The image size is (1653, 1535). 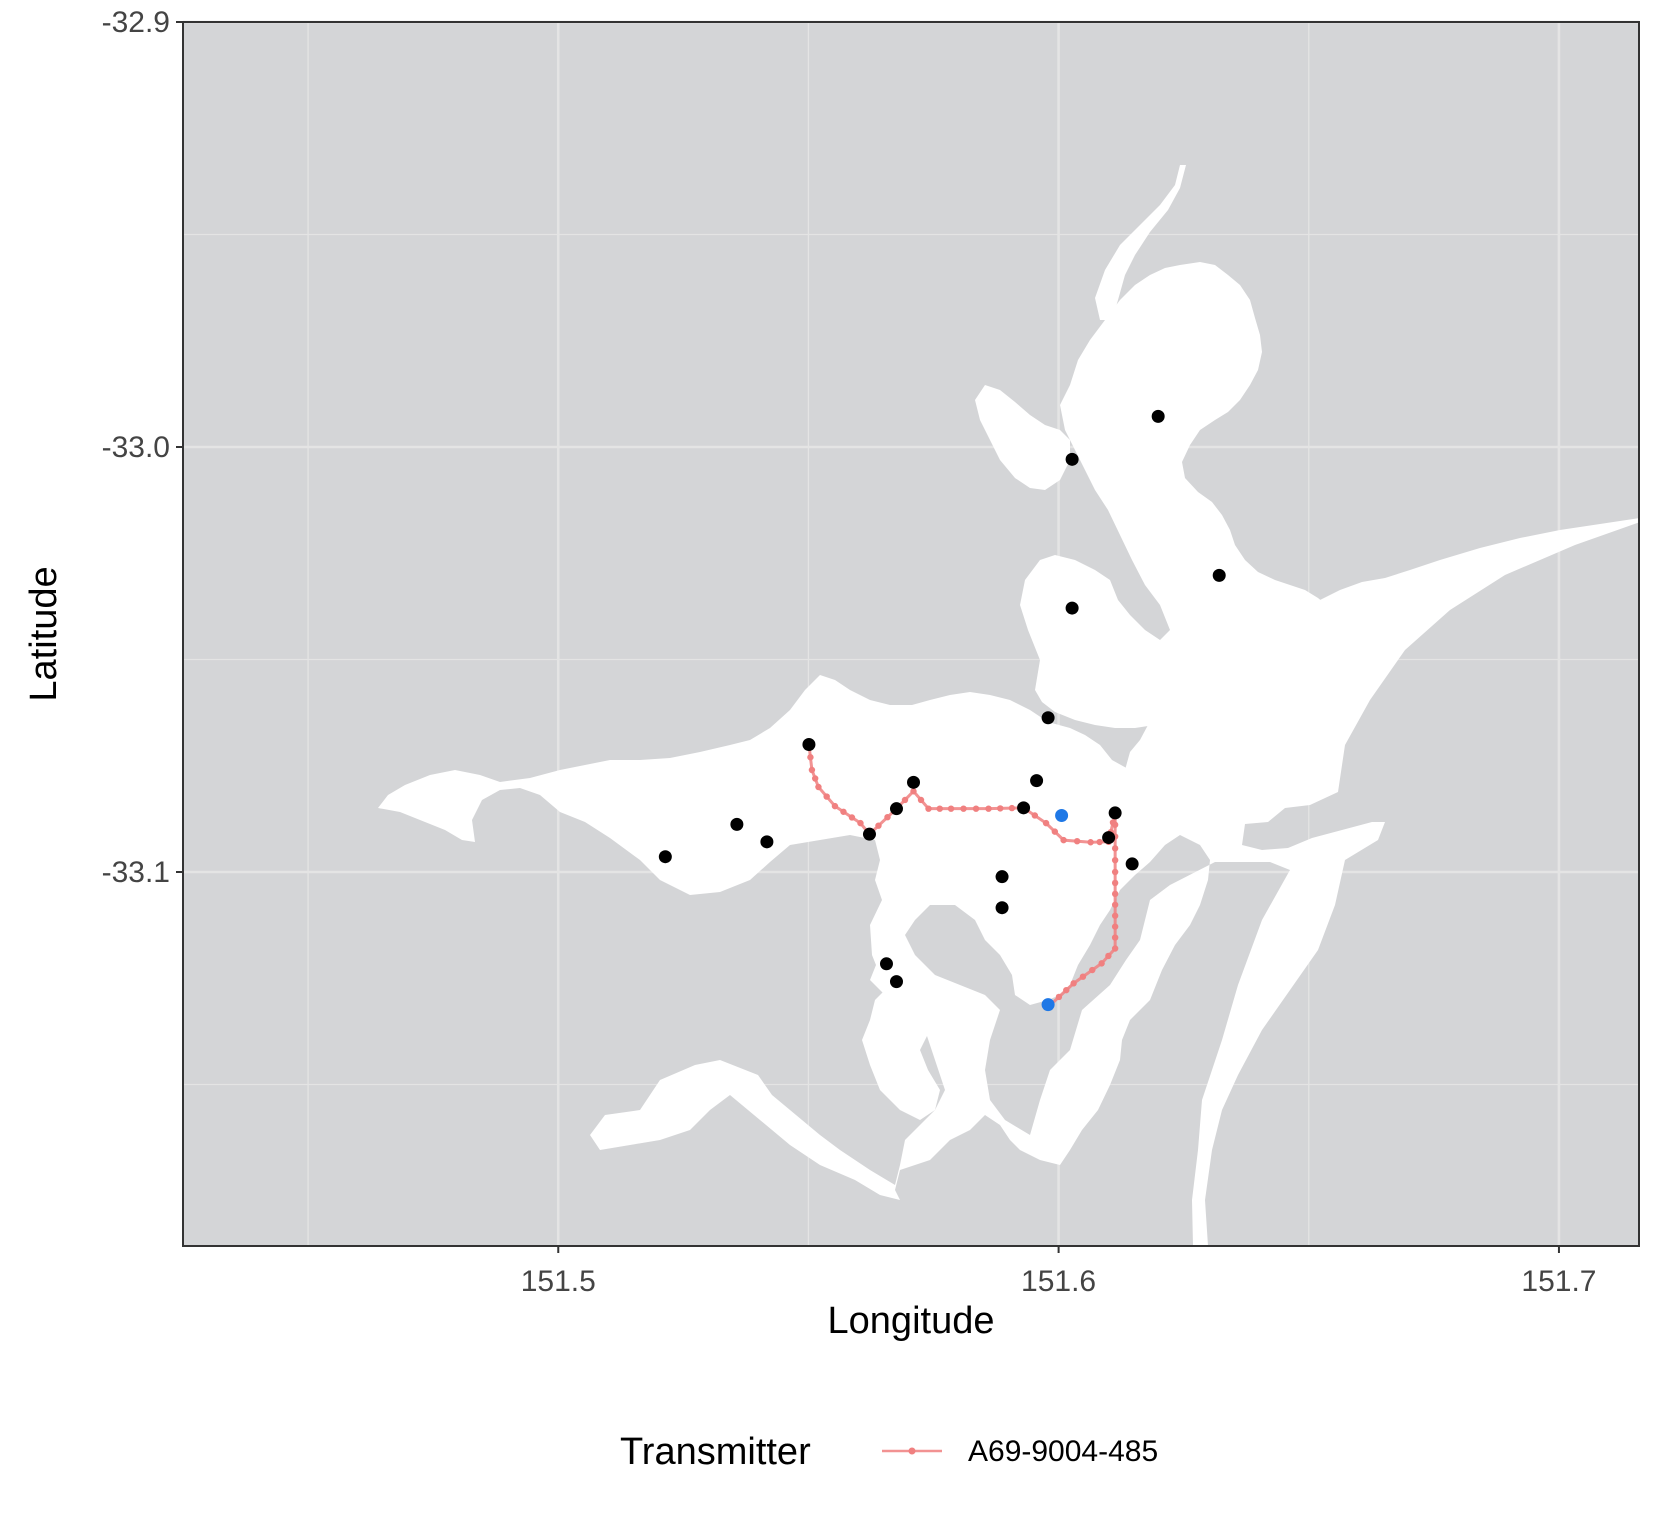 I want to click on legend-entry-label: A69-9004-485, so click(x=1063, y=1451).